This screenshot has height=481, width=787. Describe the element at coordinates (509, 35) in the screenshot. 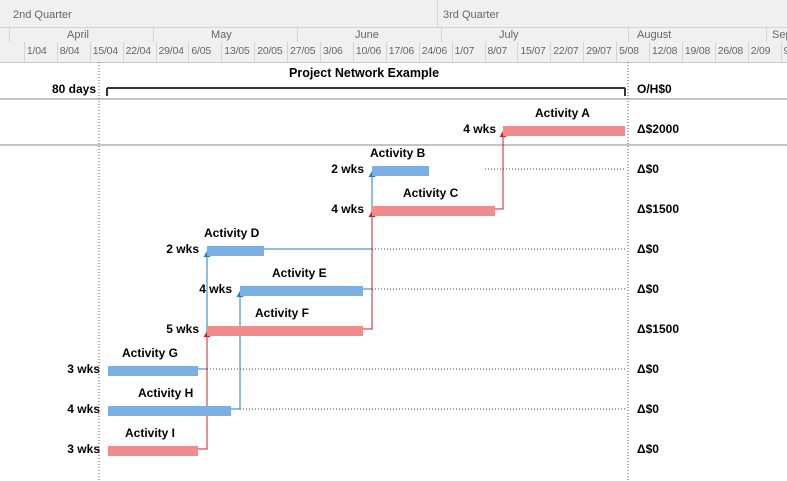

I see `month-label: July` at that location.